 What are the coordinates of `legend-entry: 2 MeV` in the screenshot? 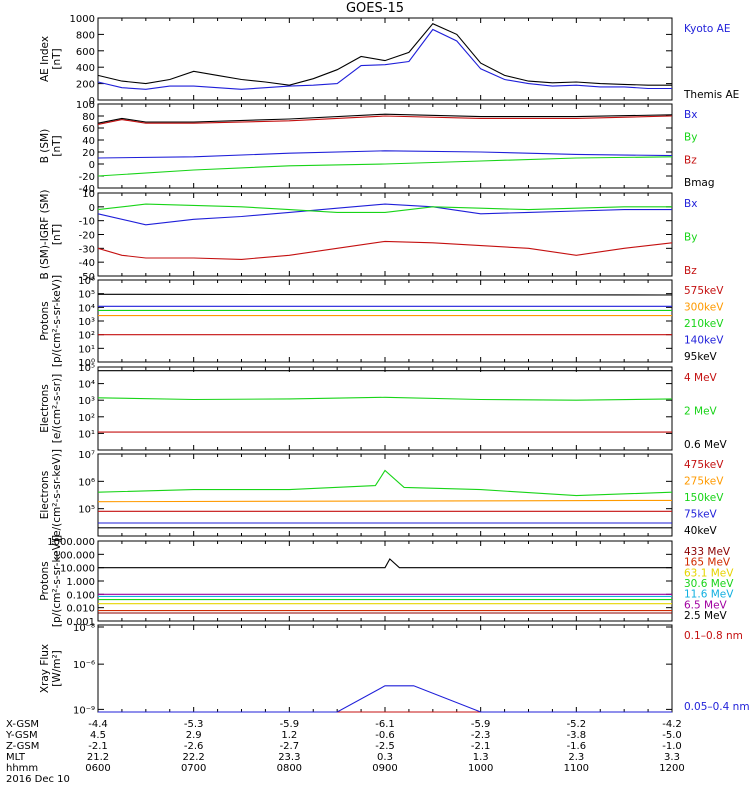 It's located at (701, 412).